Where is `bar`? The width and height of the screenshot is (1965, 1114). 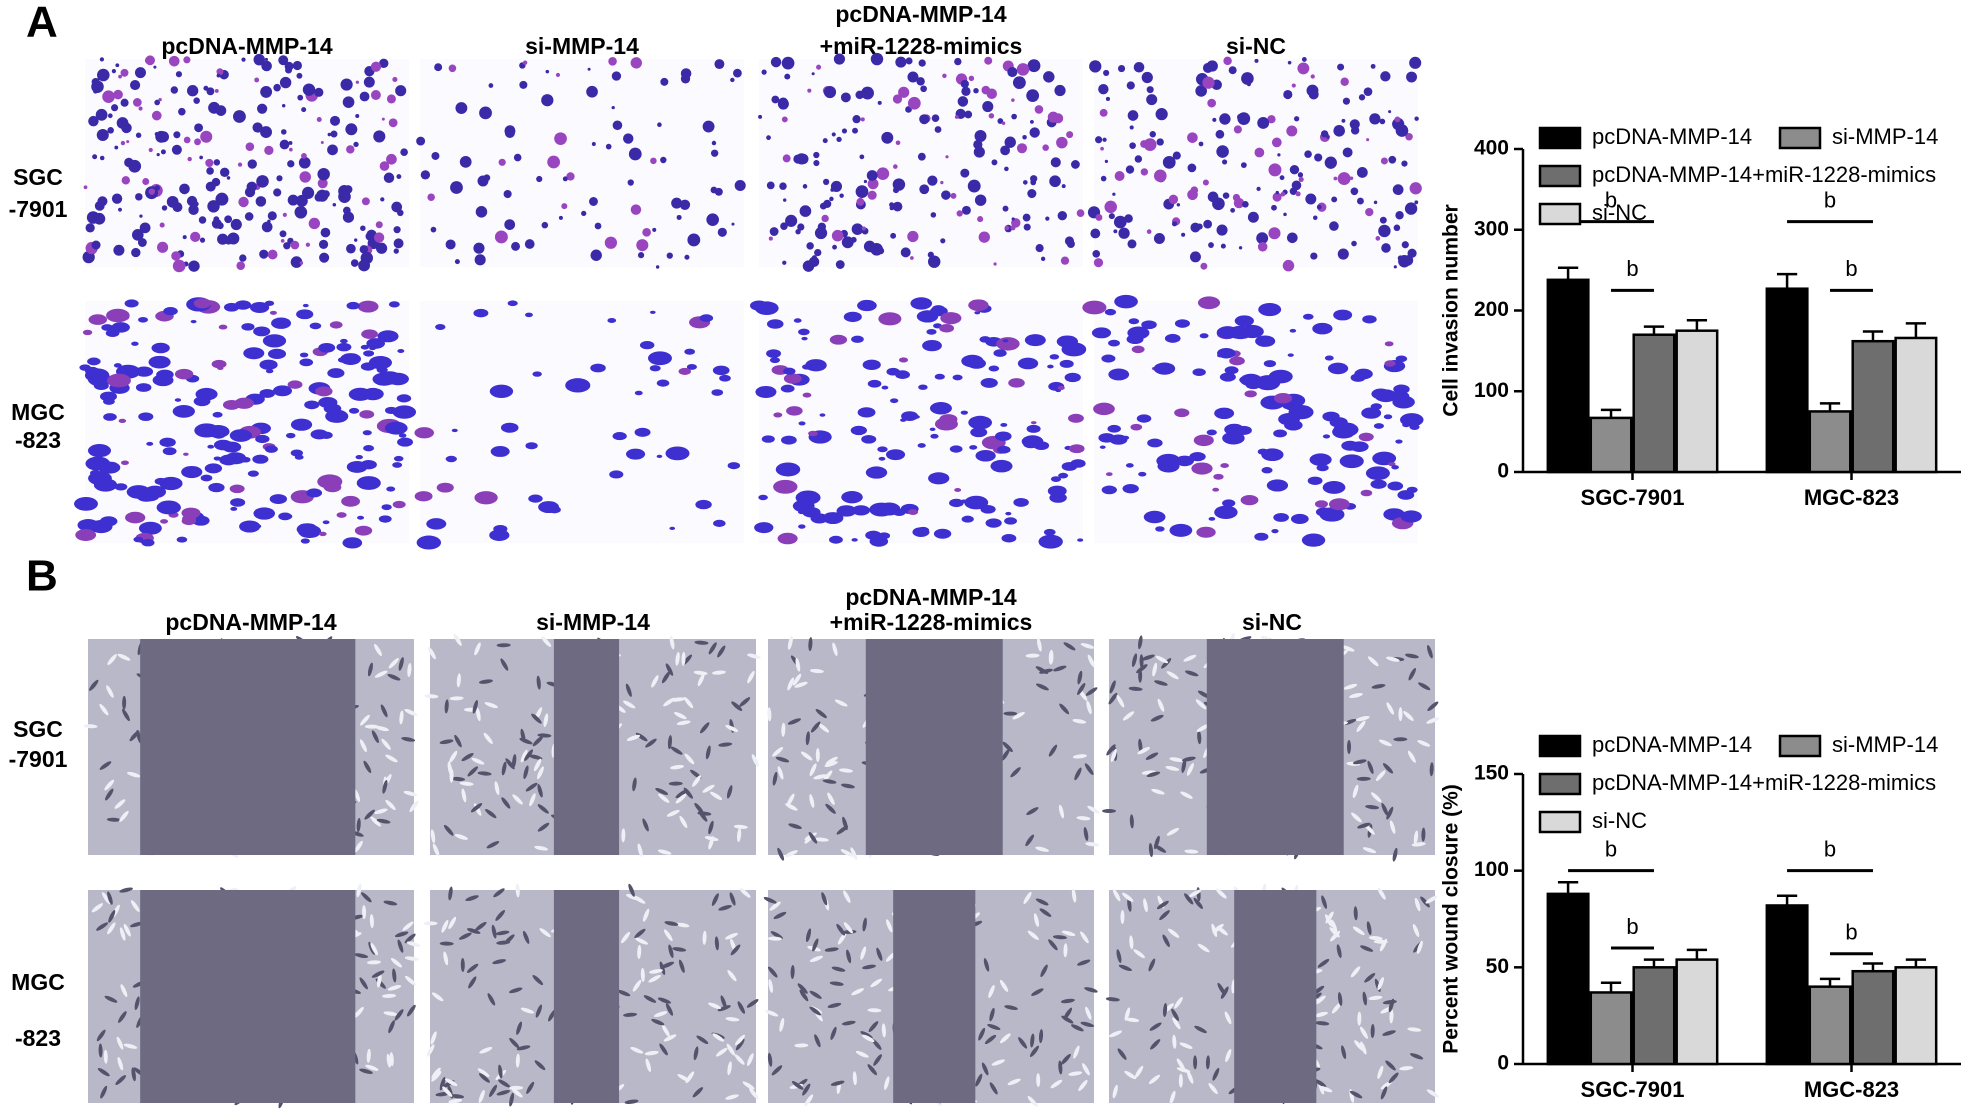 bar is located at coordinates (1654, 1016).